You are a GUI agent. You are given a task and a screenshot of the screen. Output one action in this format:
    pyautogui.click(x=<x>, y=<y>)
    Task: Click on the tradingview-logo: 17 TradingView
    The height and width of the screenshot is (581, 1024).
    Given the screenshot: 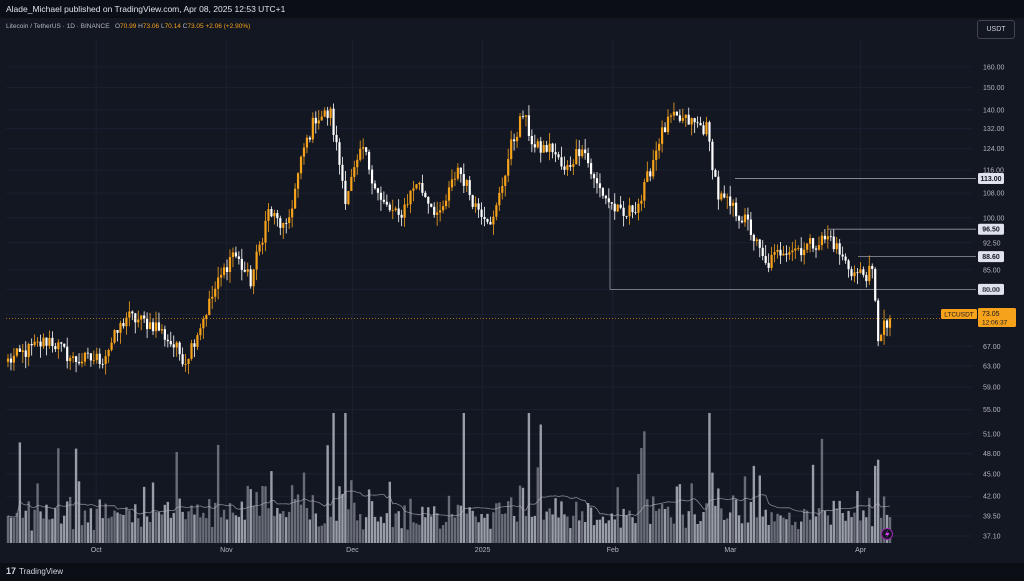 What is the action you would take?
    pyautogui.click(x=34, y=571)
    